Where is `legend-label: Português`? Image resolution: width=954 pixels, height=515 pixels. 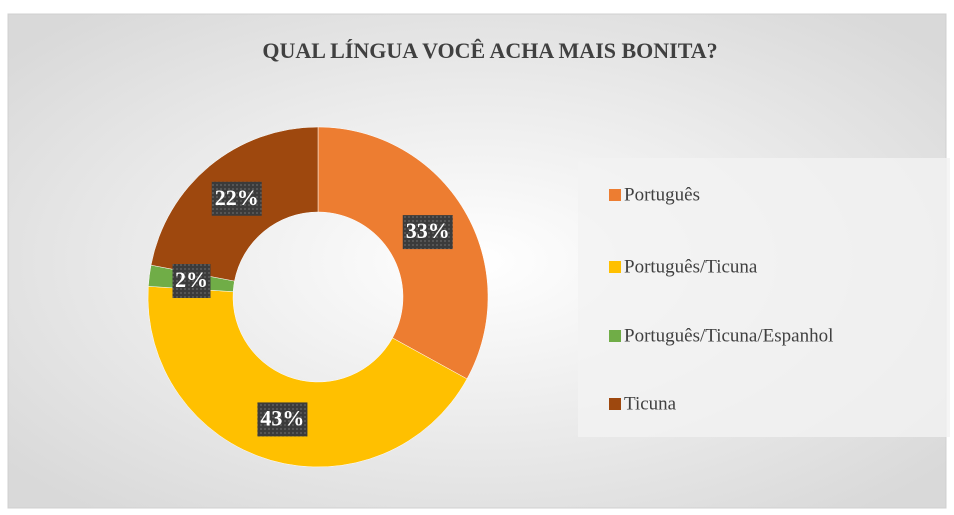
legend-label: Português is located at coordinates (662, 194).